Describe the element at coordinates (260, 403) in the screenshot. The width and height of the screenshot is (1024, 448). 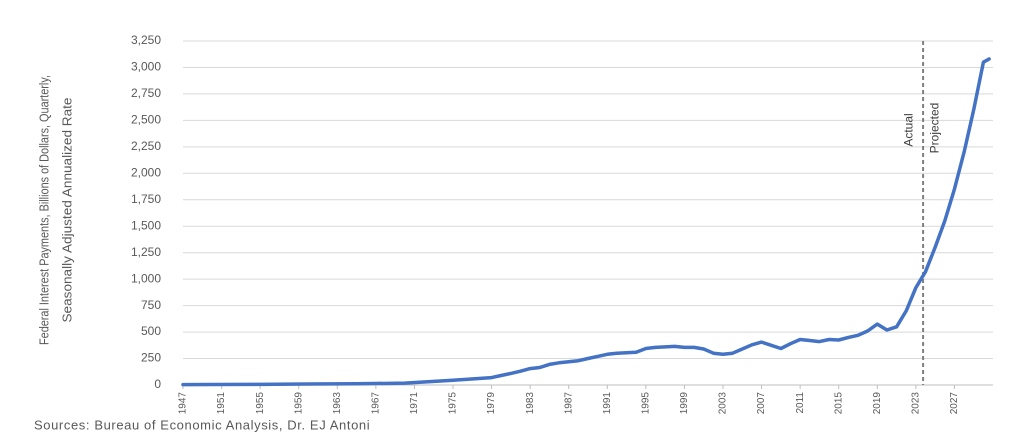
I see `x-tick-label: 1955` at that location.